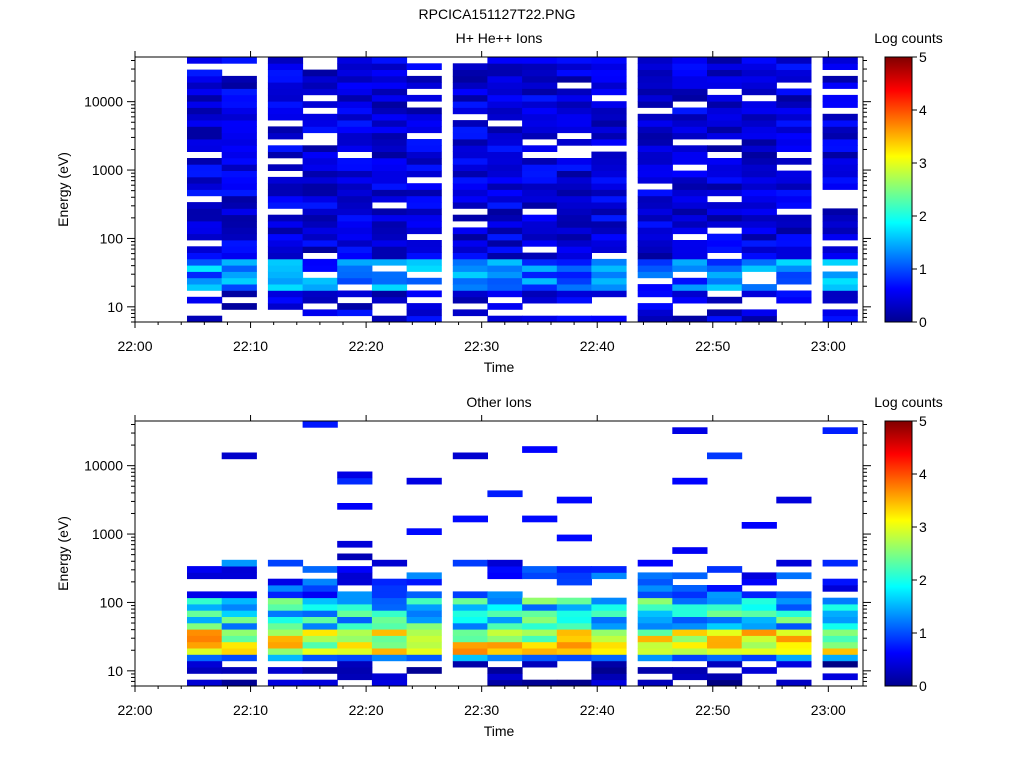 The height and width of the screenshot is (768, 1024). I want to click on colorbar: Log counts 0 1 2 3 4 5, so click(908, 180).